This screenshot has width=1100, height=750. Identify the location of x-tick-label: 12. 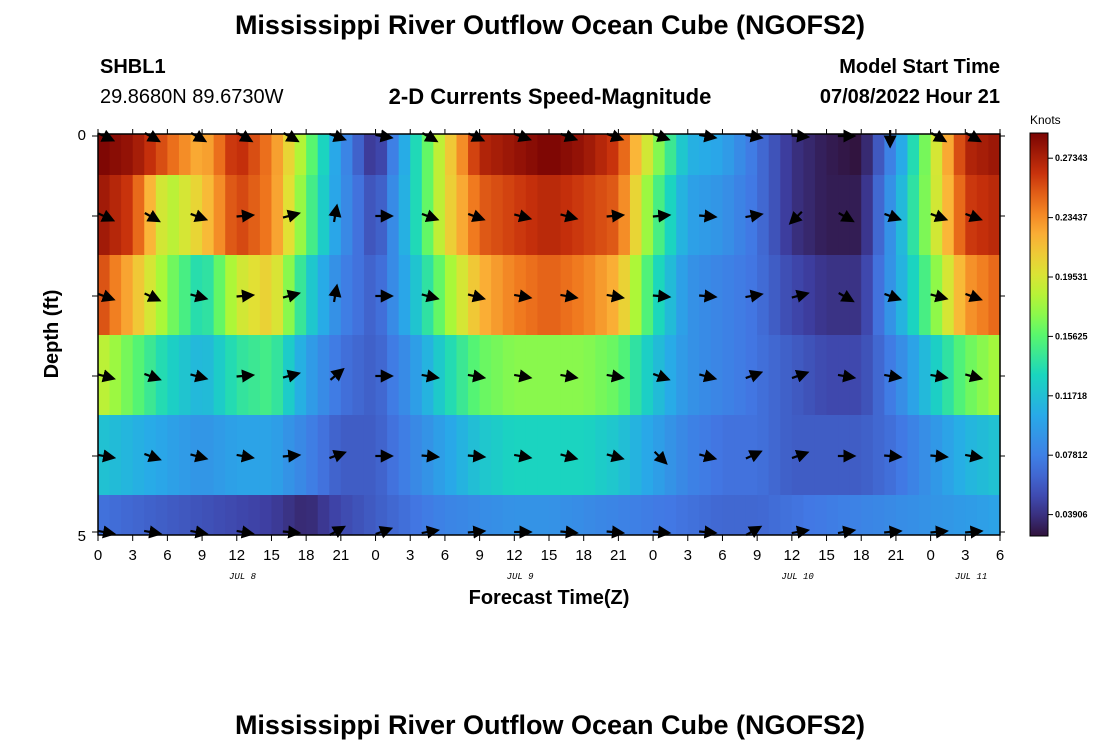
(236, 555).